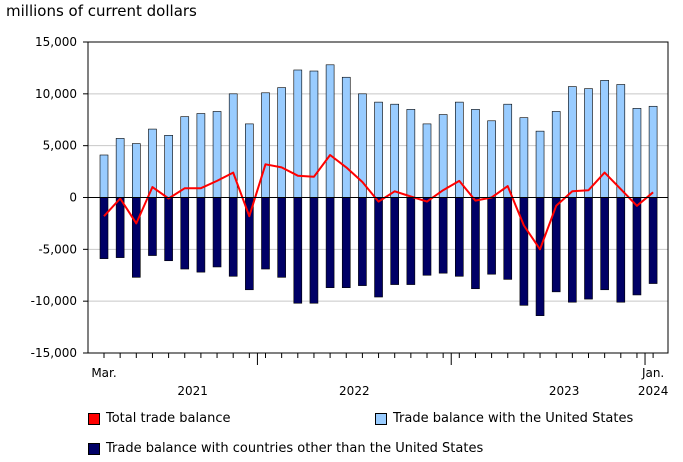 The height and width of the screenshot is (462, 683). Describe the element at coordinates (103, 373) in the screenshot. I see `x-first-month-label: Mar.` at that location.